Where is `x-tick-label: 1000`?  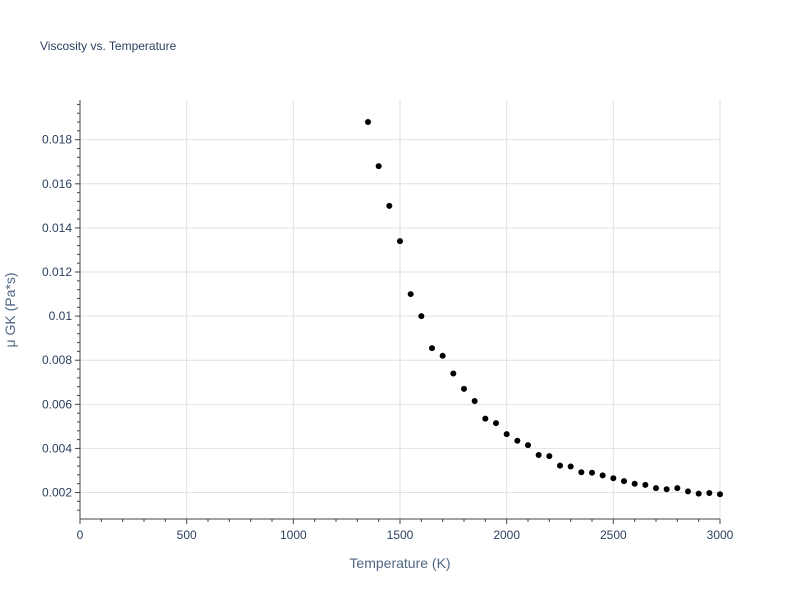 x-tick-label: 1000 is located at coordinates (293, 535).